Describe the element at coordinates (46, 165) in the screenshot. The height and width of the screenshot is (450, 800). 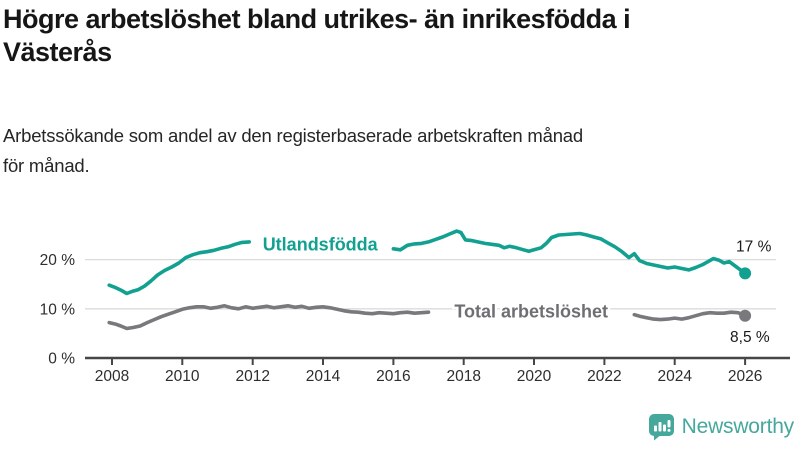
I see `chart-subtitle-line-2: för månad.` at that location.